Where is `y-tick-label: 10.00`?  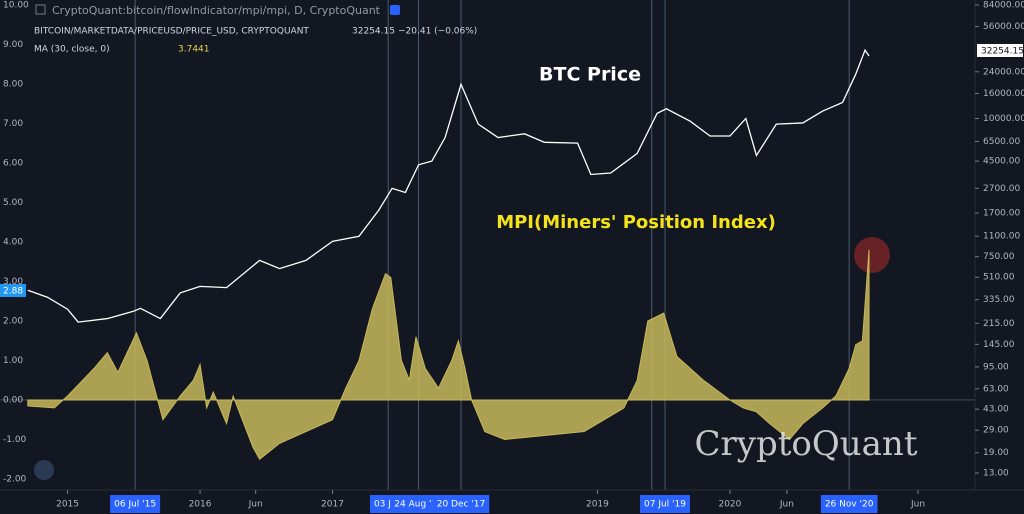
y-tick-label: 10.00 is located at coordinates (16, 6).